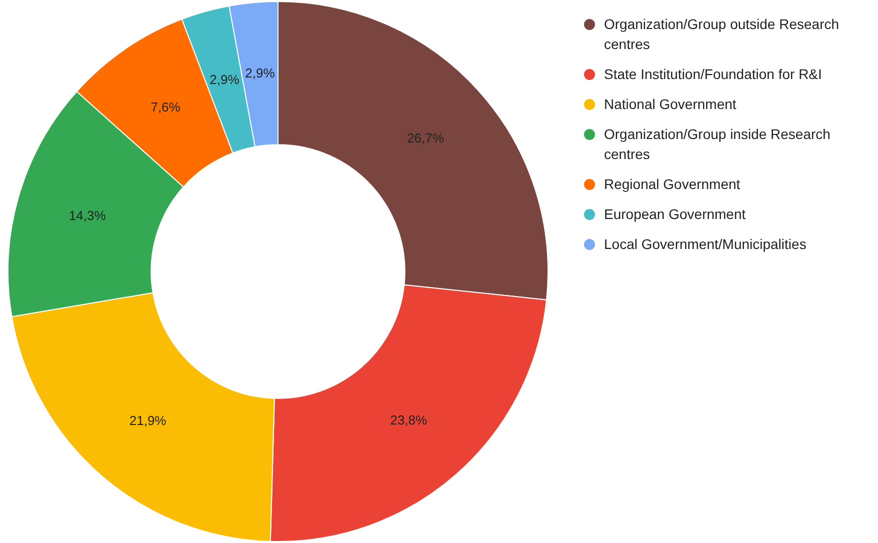 This screenshot has height=543, width=878. Describe the element at coordinates (670, 104) in the screenshot. I see `legend-label: National Government` at that location.